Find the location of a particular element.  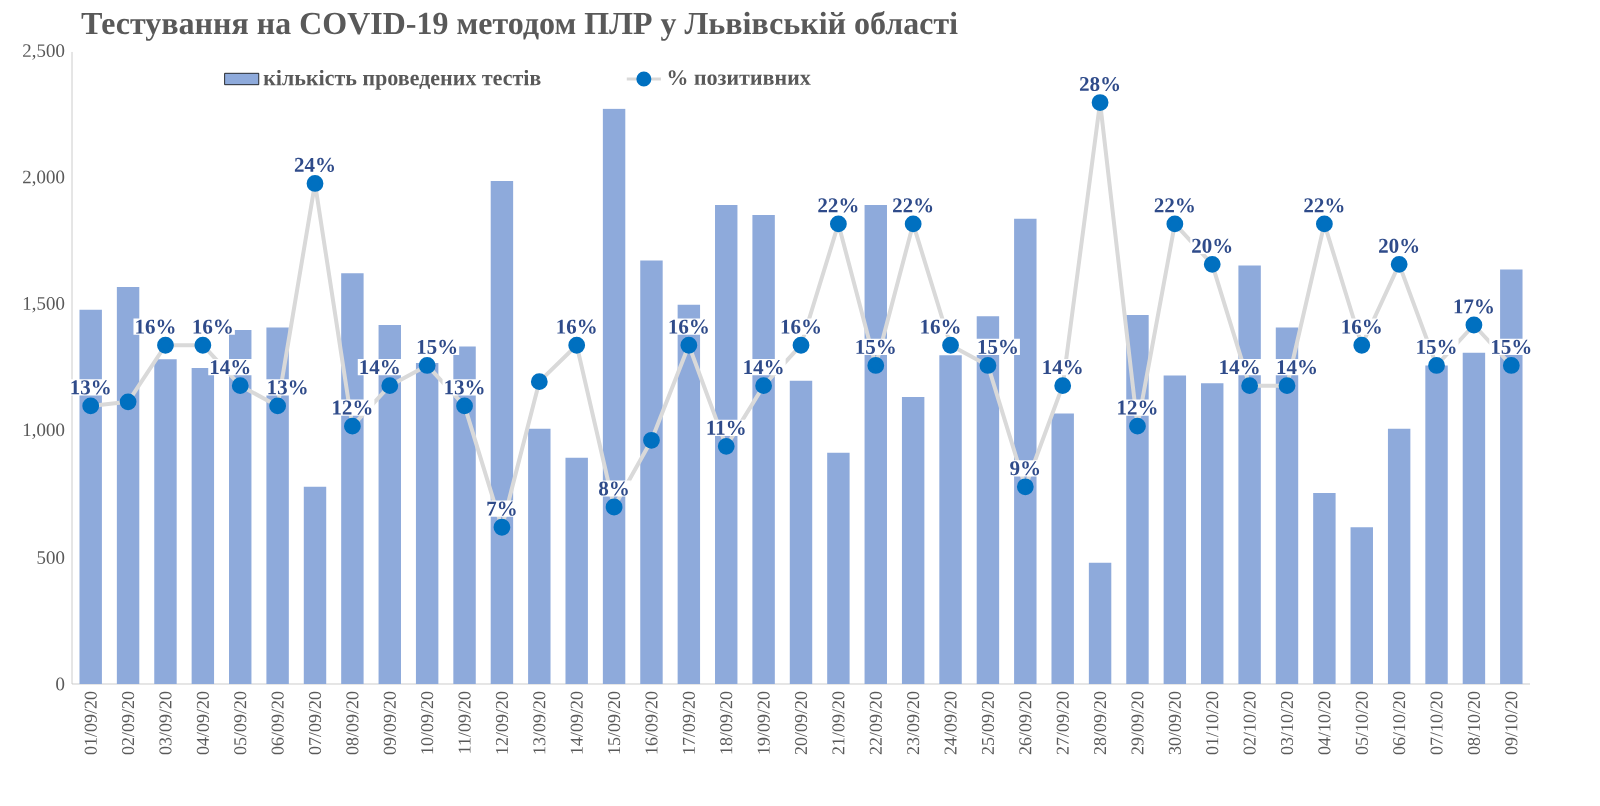

x-tick-label: 15/09/20 is located at coordinates (614, 722).